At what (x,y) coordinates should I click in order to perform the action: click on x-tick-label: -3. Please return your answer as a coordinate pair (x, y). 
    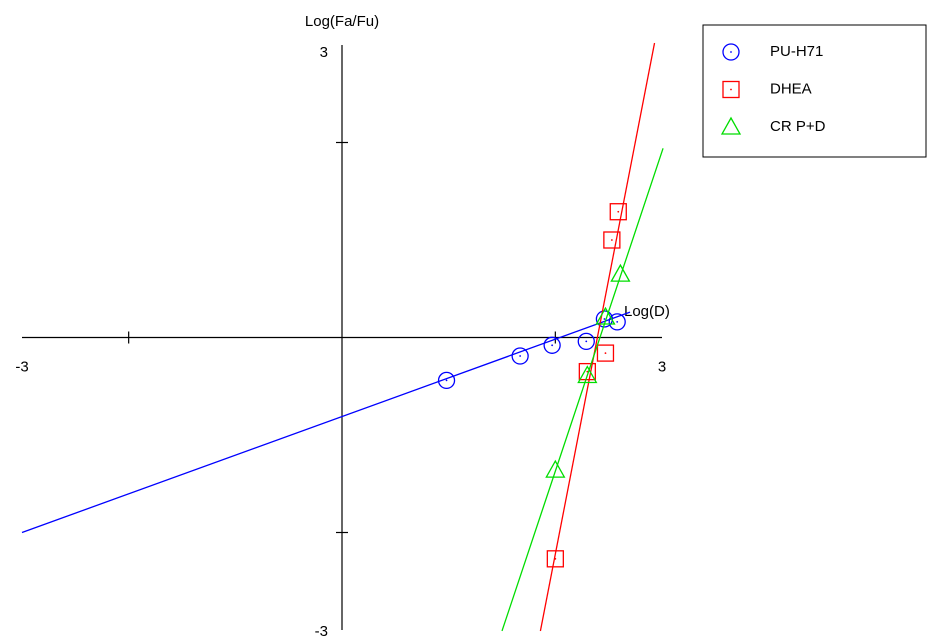
    Looking at the image, I should click on (21, 366).